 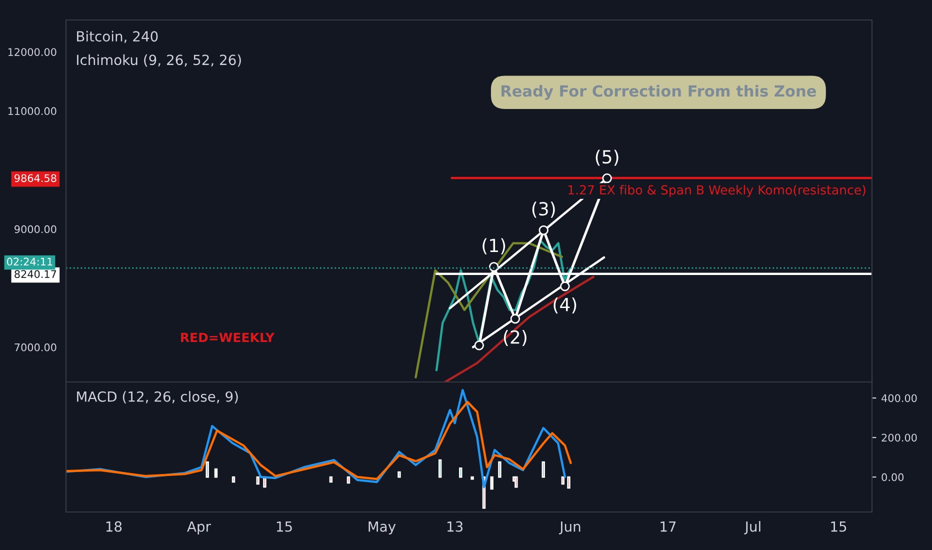 What do you see at coordinates (29, 262) in the screenshot?
I see `text: 02:24:11` at bounding box center [29, 262].